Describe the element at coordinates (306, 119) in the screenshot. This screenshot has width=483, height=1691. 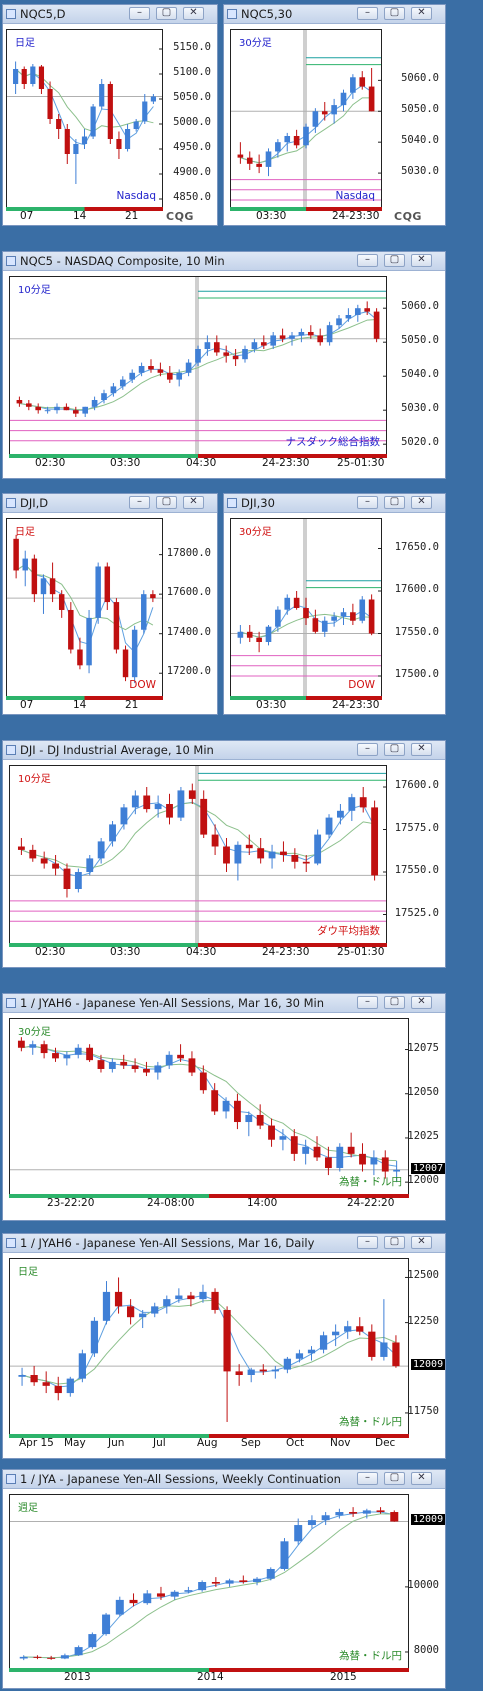
I see `plot-area: 30分足 Nasdaq` at that location.